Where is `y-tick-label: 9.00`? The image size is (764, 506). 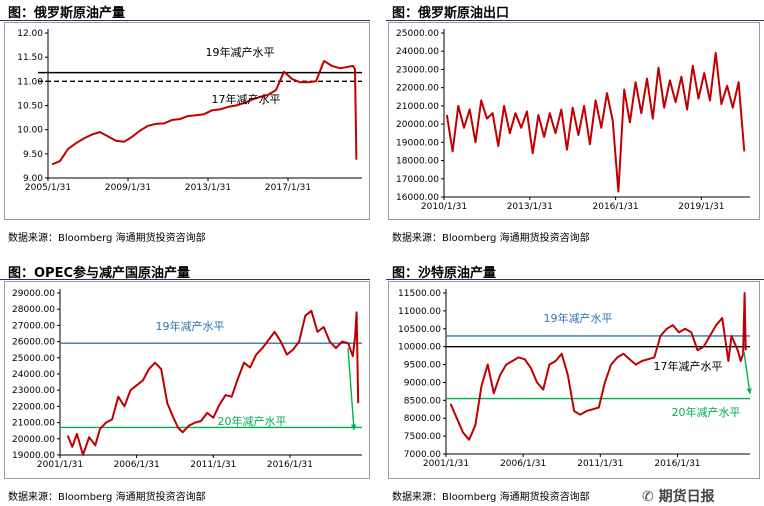
y-tick-label: 9.00 is located at coordinates (33, 179).